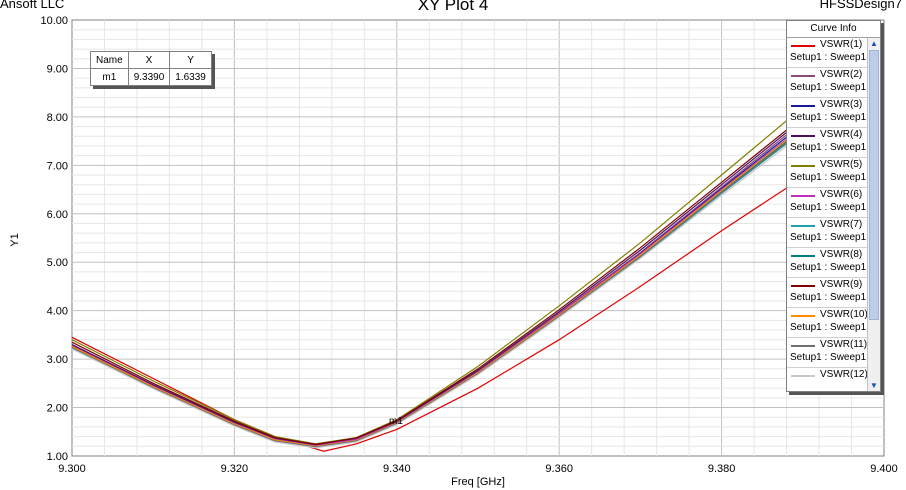  Describe the element at coordinates (57, 457) in the screenshot. I see `y-tick-label: 1.00` at that location.